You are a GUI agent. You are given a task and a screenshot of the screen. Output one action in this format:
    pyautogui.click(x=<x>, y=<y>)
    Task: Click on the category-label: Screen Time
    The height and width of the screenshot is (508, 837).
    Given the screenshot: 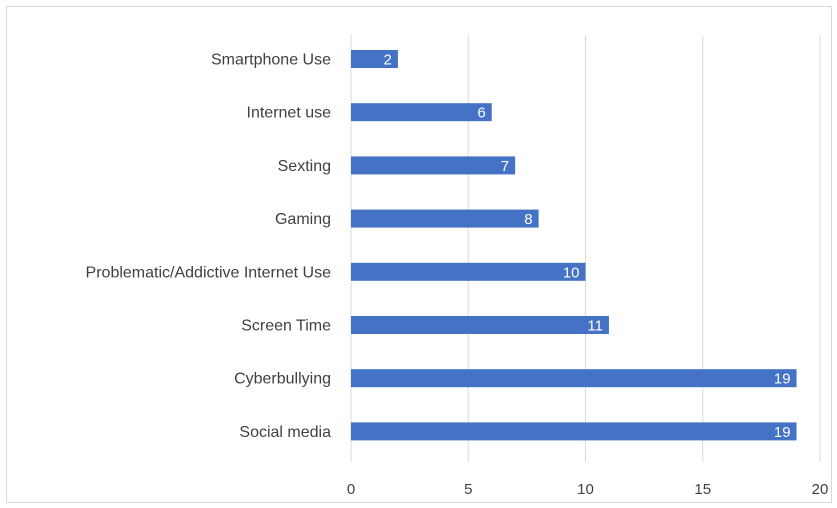 What is the action you would take?
    pyautogui.click(x=286, y=326)
    